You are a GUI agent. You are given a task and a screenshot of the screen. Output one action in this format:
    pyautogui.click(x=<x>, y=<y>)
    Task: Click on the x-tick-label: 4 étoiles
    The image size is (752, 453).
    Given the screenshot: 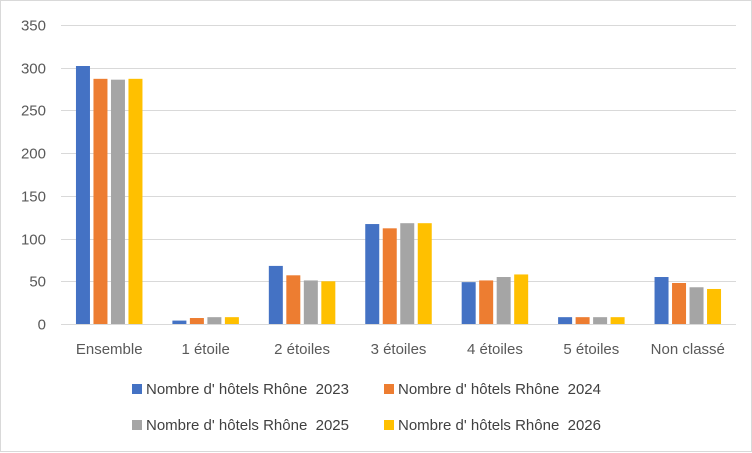 What is the action you would take?
    pyautogui.click(x=495, y=349)
    